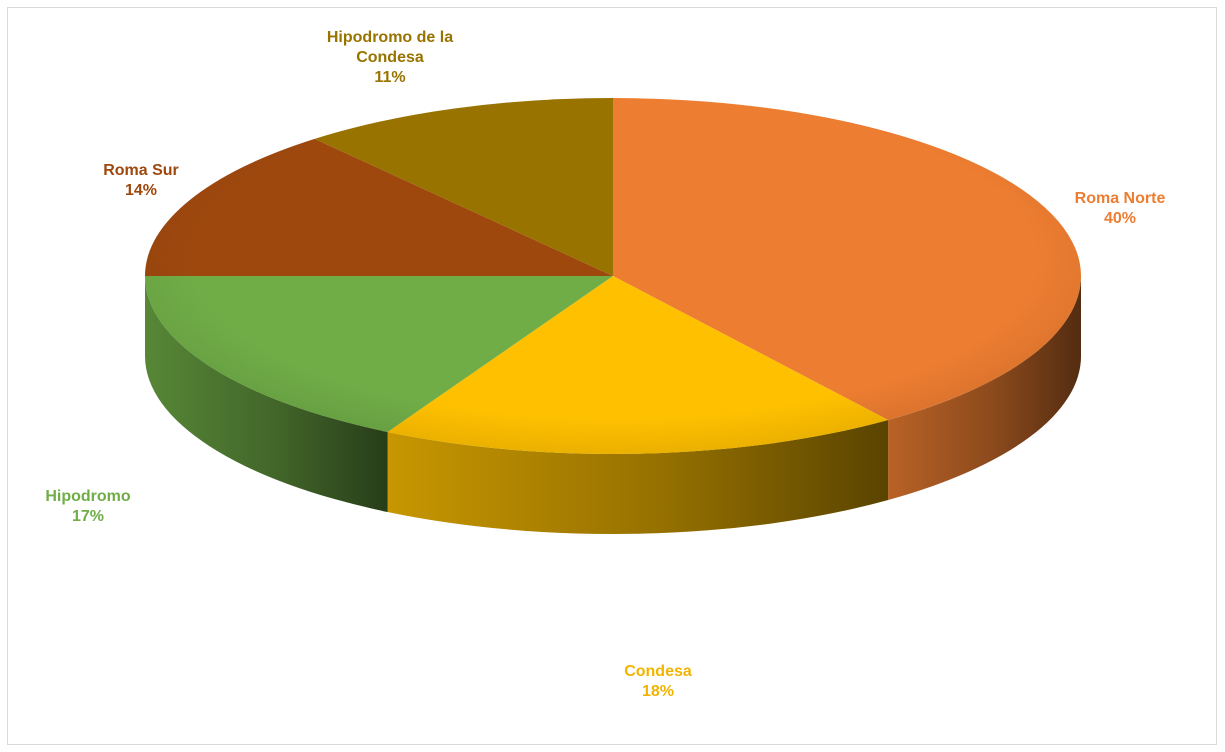  Describe the element at coordinates (638, 477) in the screenshot. I see `pie-side-shade-condesa` at that location.